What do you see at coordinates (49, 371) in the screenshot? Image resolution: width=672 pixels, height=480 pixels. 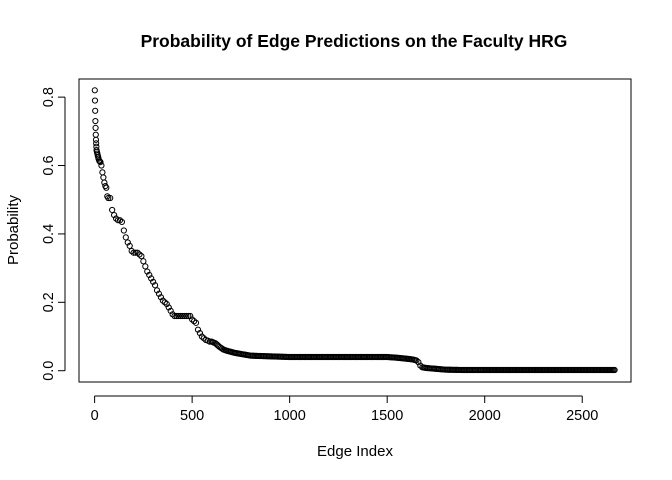 I see `y-tick-label: 0.0` at bounding box center [49, 371].